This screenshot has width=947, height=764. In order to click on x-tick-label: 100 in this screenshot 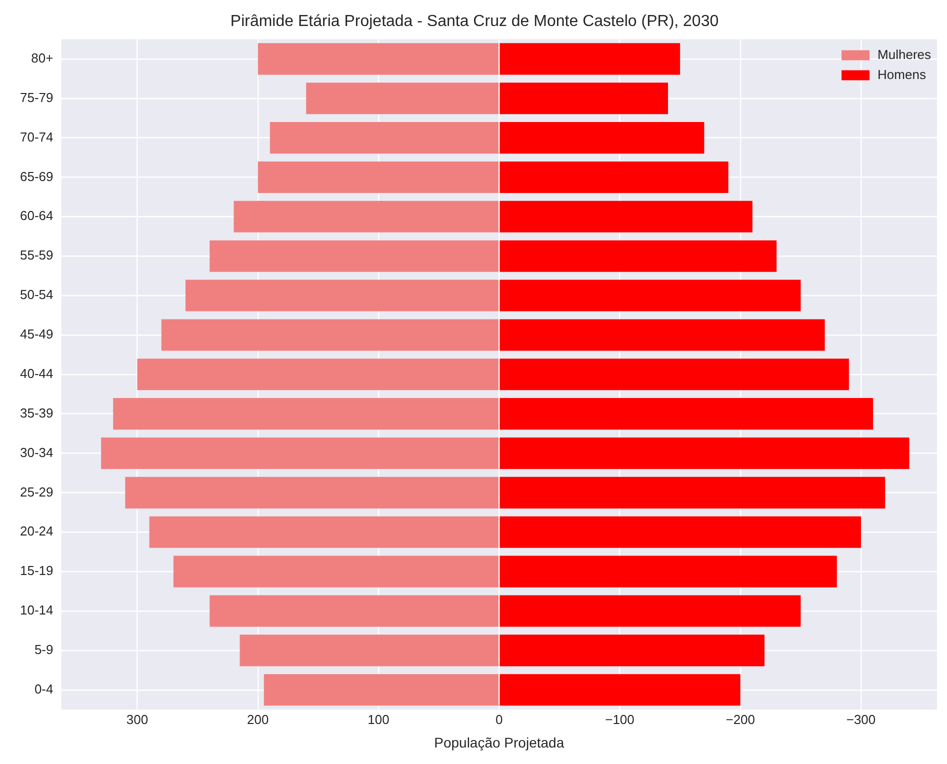, I will do `click(379, 719)`.